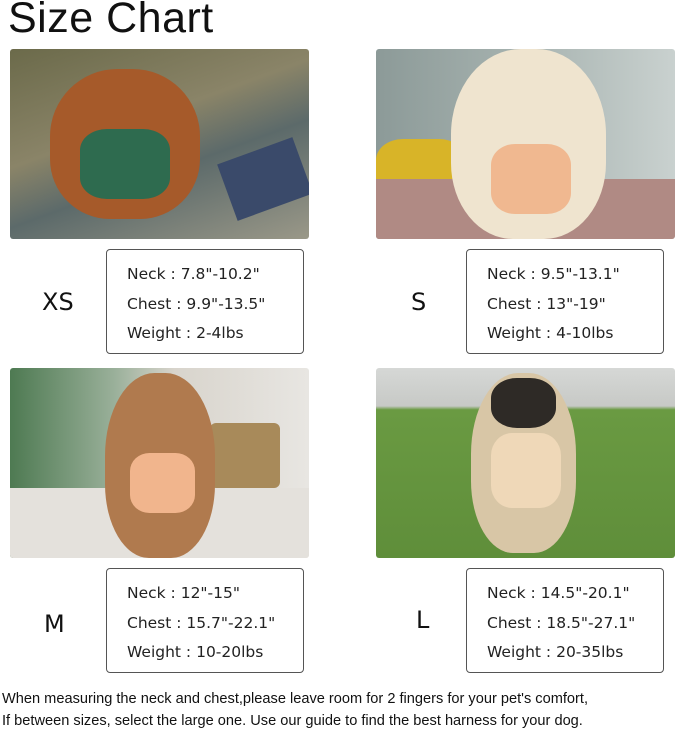 This screenshot has width=679, height=735. What do you see at coordinates (525, 144) in the screenshot?
I see `photo-pomeranian` at bounding box center [525, 144].